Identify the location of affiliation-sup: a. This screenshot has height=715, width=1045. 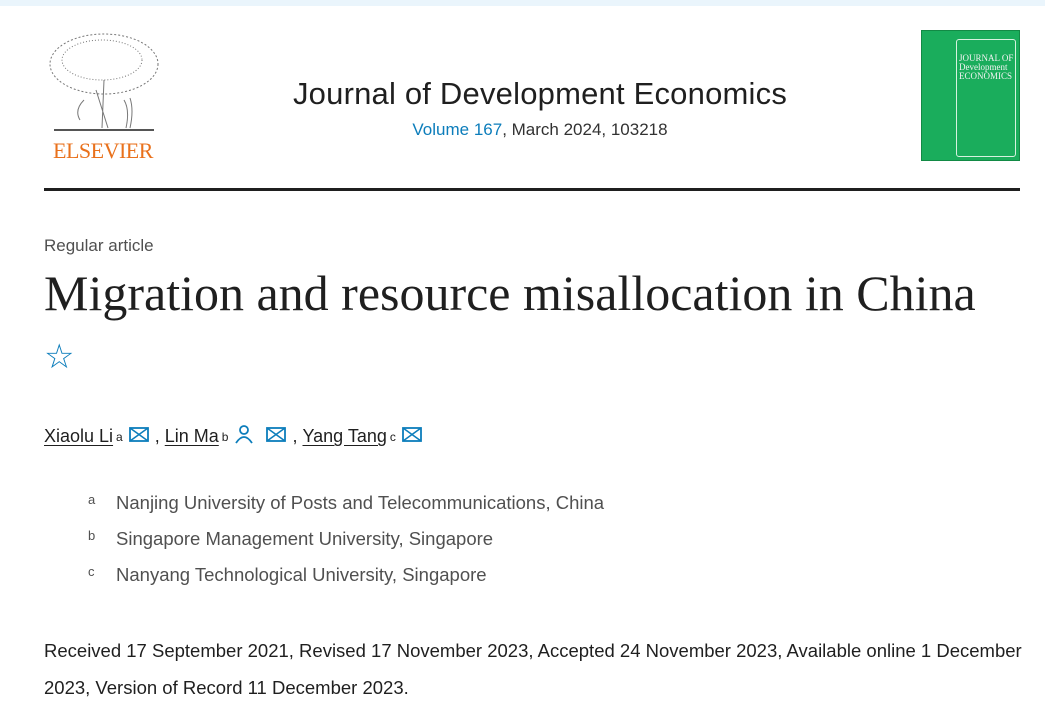
(119, 436).